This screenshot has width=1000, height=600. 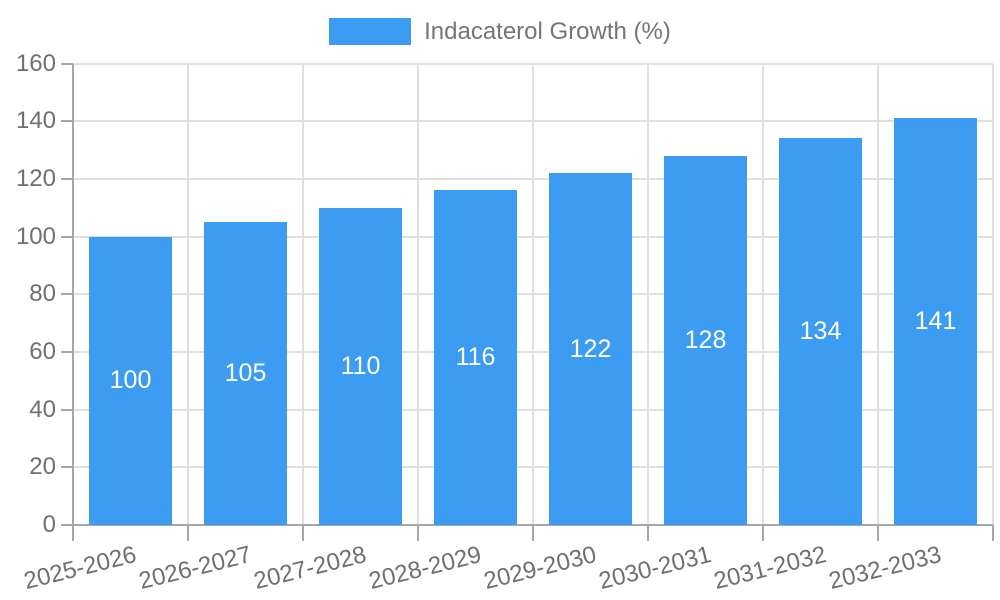 I want to click on y-axis-tick-label: 20, so click(x=42, y=467).